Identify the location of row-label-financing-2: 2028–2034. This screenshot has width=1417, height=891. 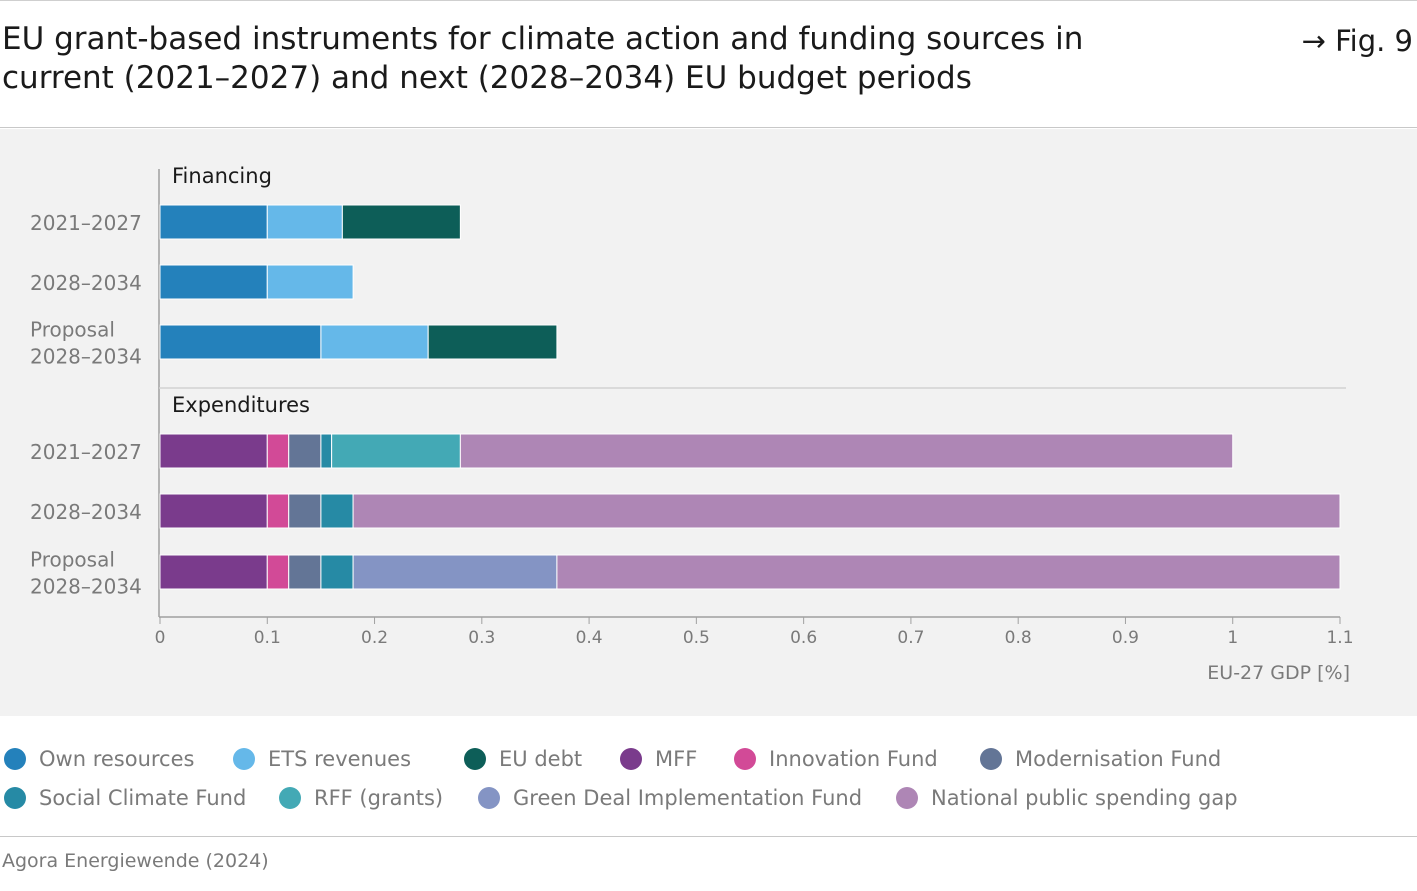
(86, 283).